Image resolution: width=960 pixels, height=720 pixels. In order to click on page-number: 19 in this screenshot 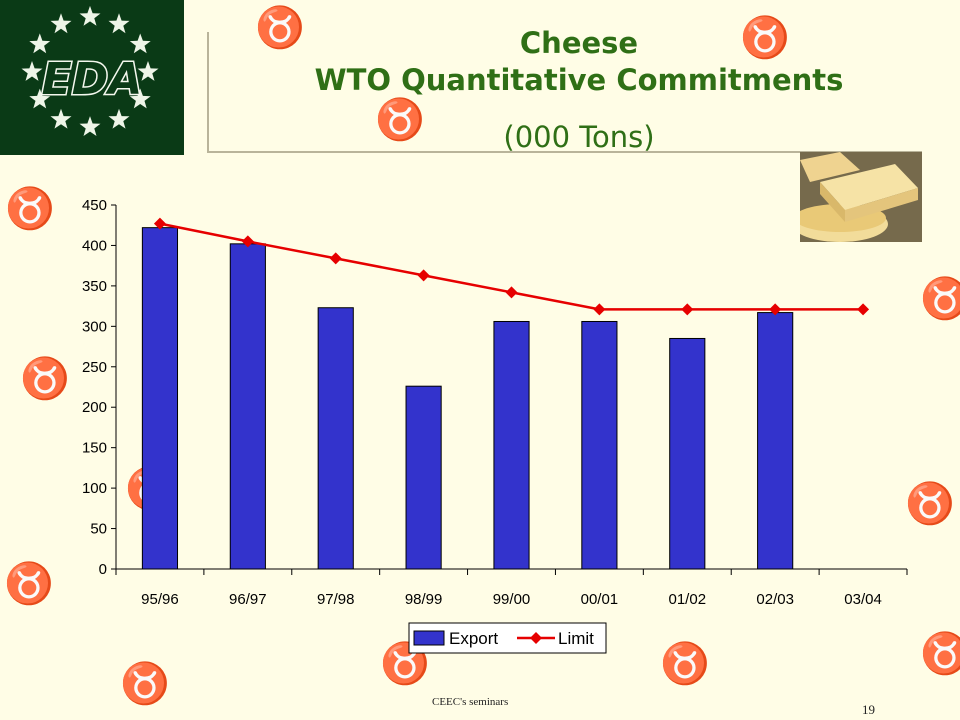, I will do `click(868, 709)`.